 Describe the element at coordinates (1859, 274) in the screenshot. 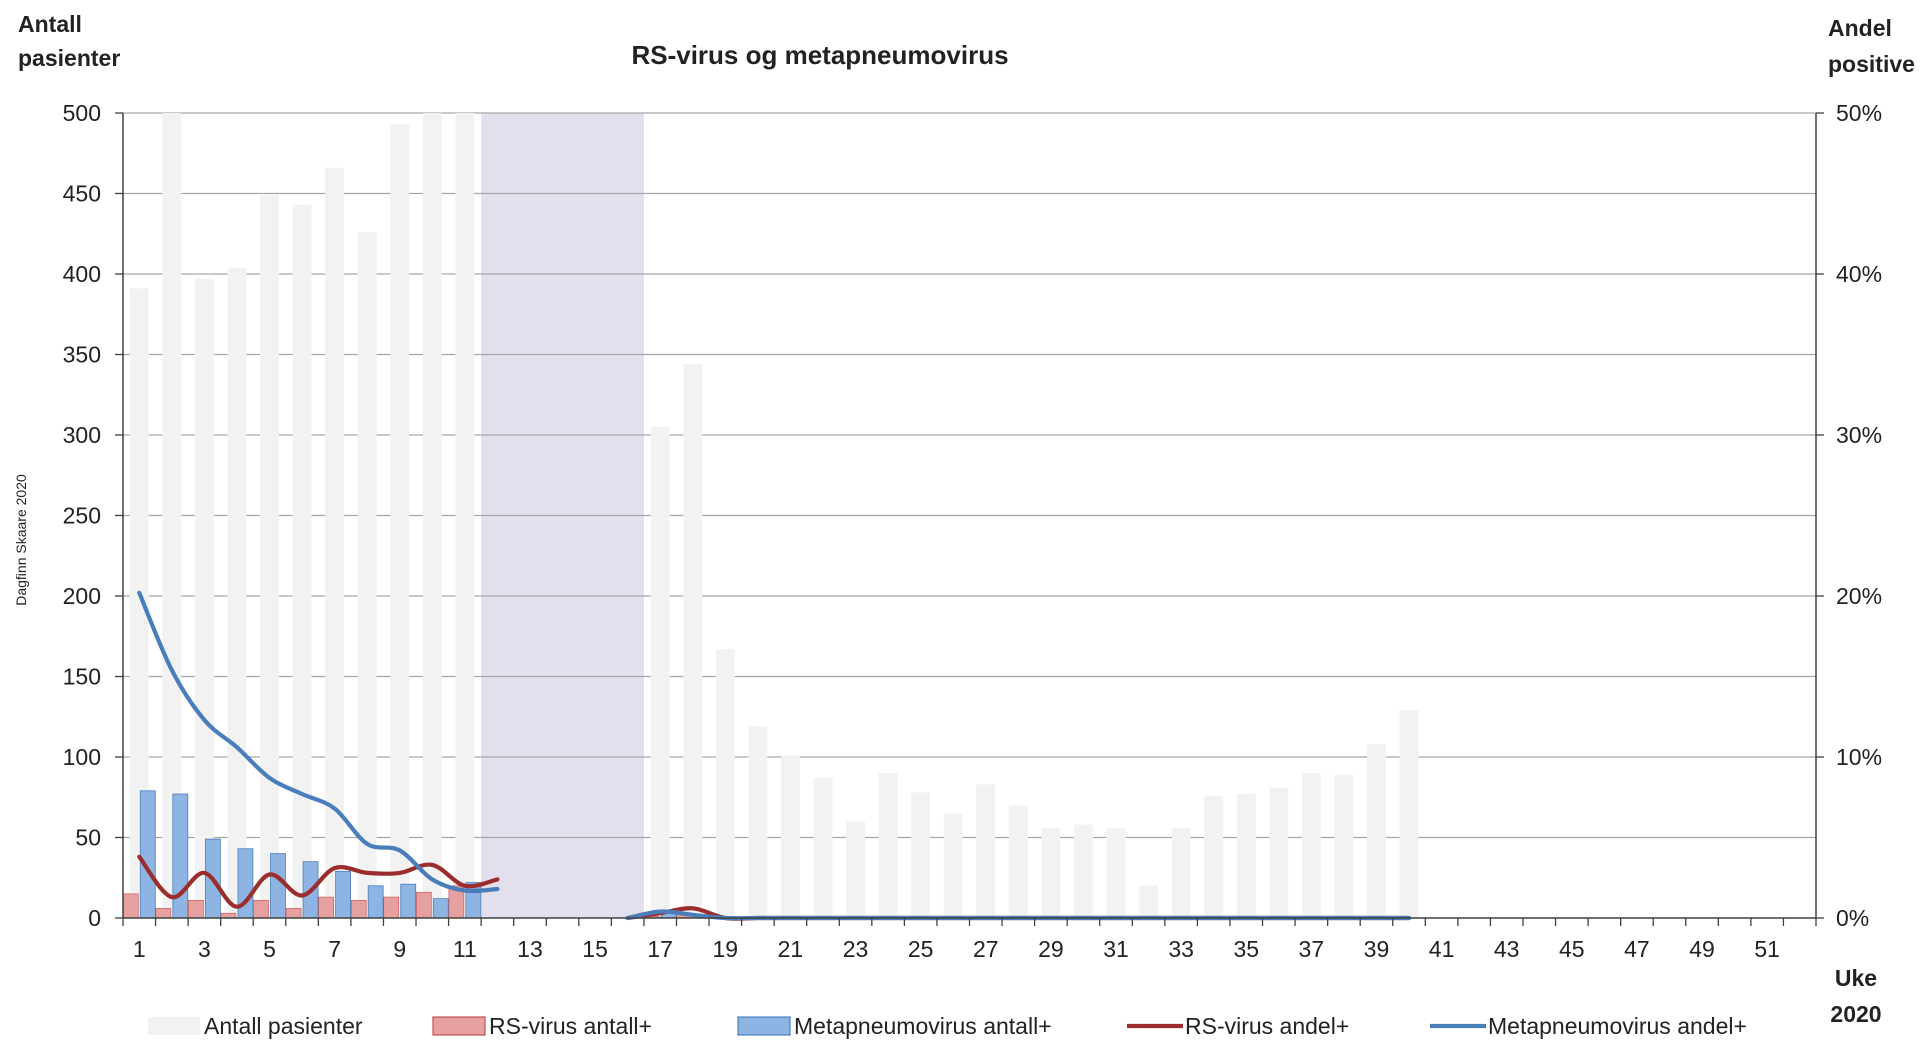

I see `y-right-tick-label: 40%` at that location.